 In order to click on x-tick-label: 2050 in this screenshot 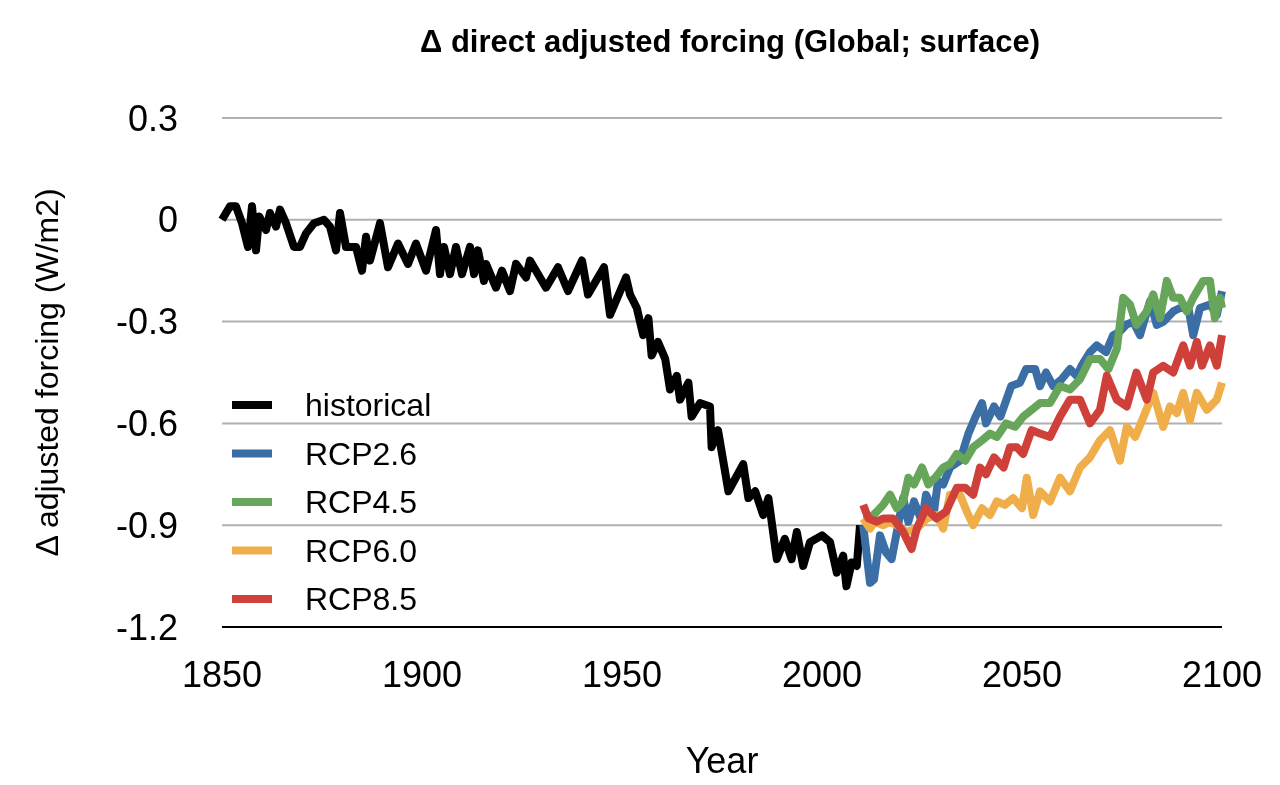, I will do `click(1022, 674)`.